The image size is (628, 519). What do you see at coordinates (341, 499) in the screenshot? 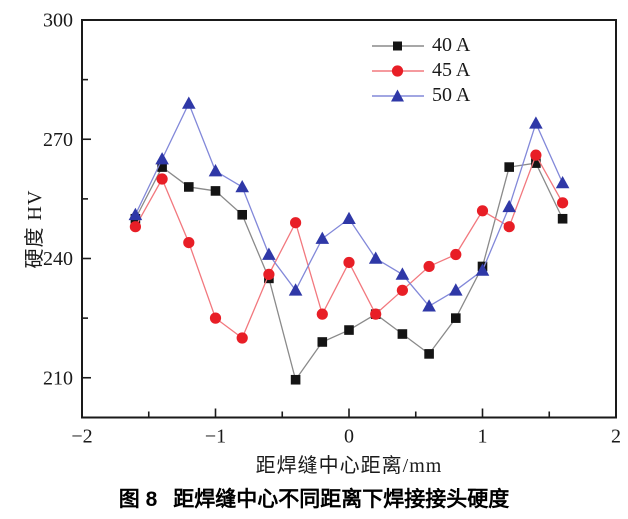
I see `figure-caption-text: 距焊缝中心不同距离下焊接接头硬度` at bounding box center [341, 499].